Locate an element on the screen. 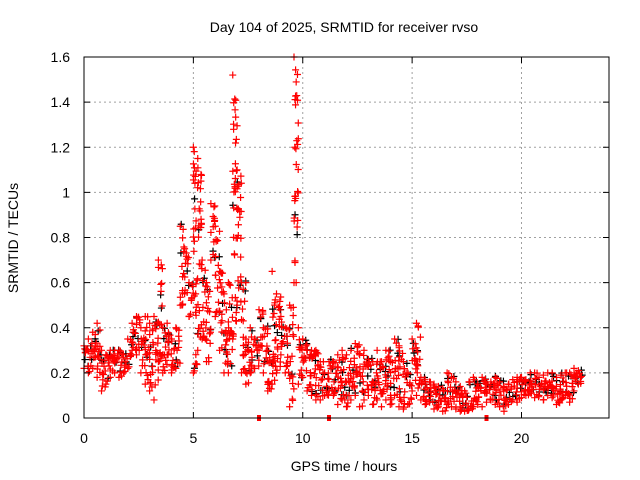  y-tick-label: 0.4 is located at coordinates (61, 328).